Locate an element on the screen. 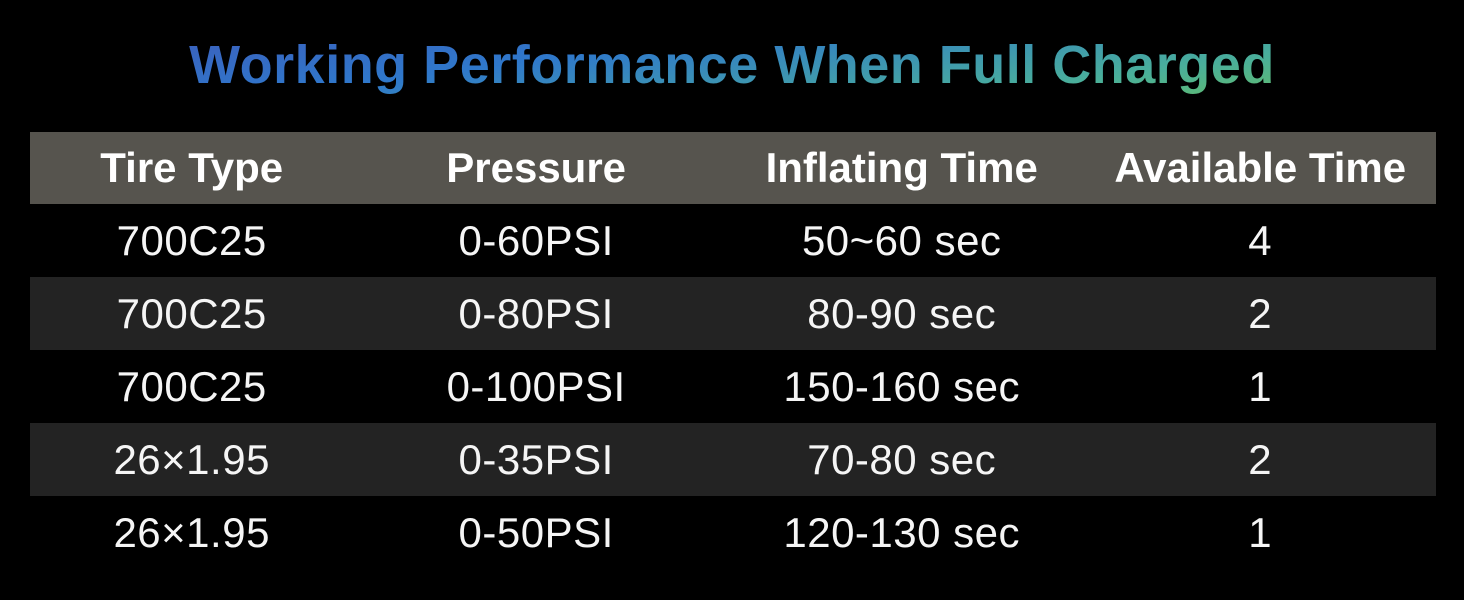  table-cell-available-time: 4 is located at coordinates (1260, 240).